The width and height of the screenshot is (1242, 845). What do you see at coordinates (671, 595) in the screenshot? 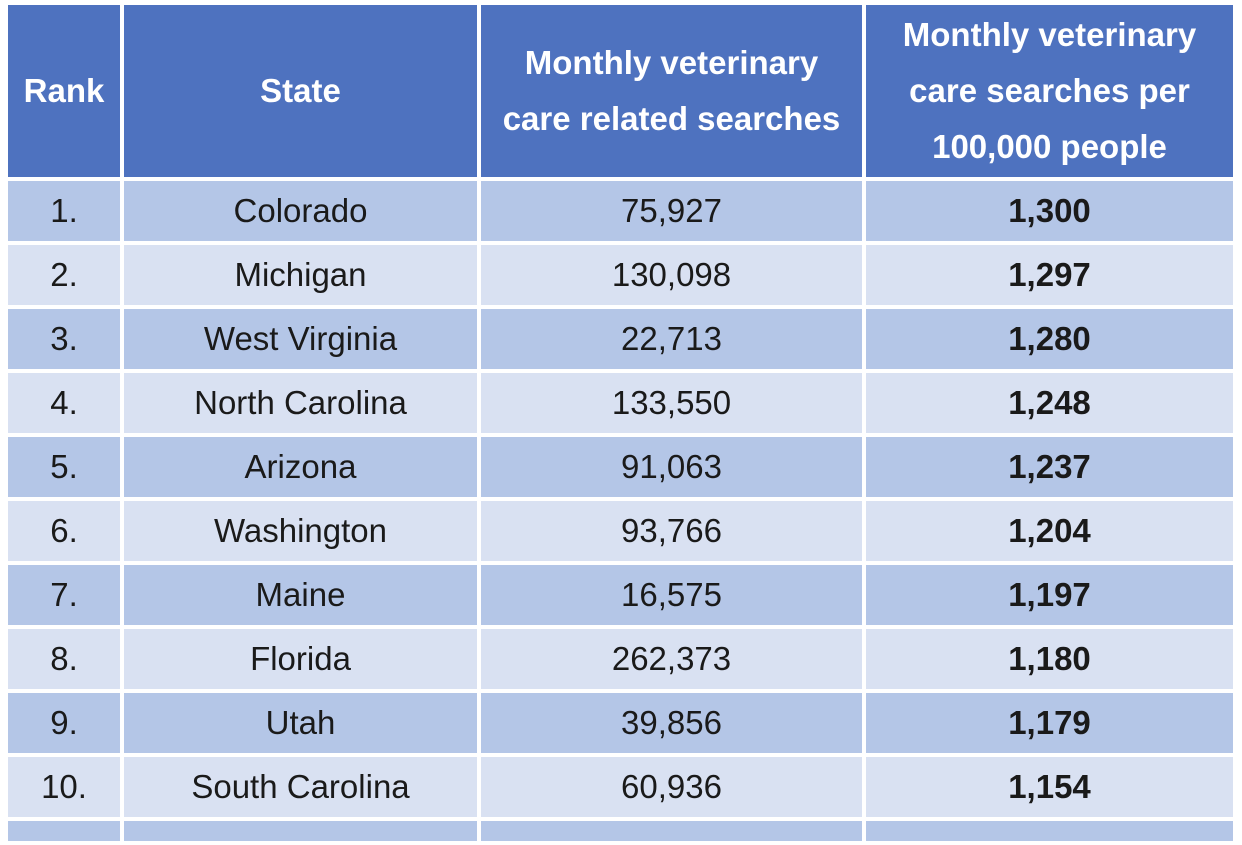
I see `table-cell: 16,575` at bounding box center [671, 595].